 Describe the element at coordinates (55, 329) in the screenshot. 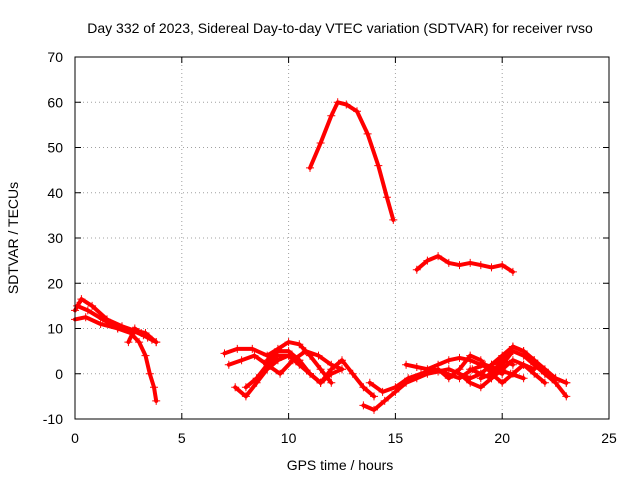

I see `y-tick-label: 10` at that location.